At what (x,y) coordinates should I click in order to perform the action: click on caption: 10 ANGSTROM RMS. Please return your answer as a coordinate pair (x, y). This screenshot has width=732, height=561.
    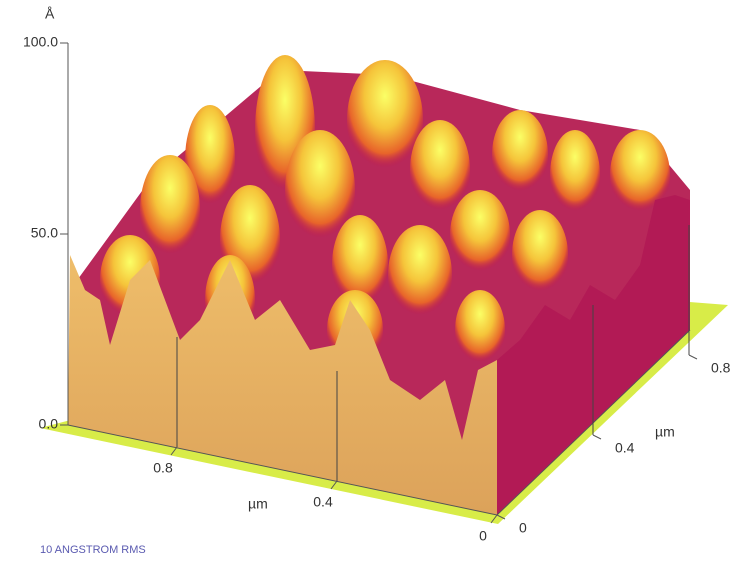
    Looking at the image, I should click on (93, 550).